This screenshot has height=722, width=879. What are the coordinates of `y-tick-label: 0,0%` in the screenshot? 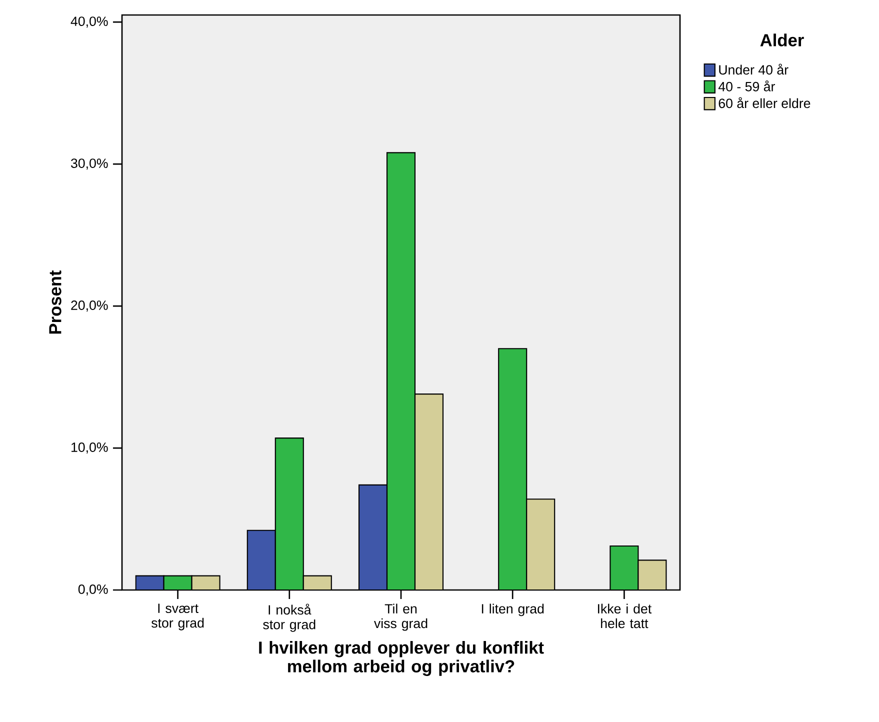 It's located at (93, 590).